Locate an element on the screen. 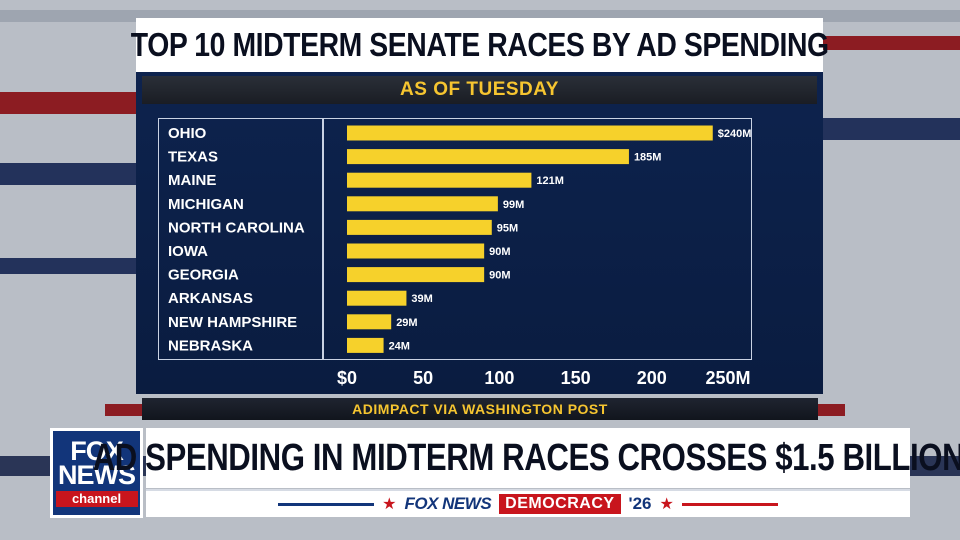 Image resolution: width=960 pixels, height=540 pixels. chart-source: ADIMPACT VIA WASHINGTON POST is located at coordinates (480, 409).